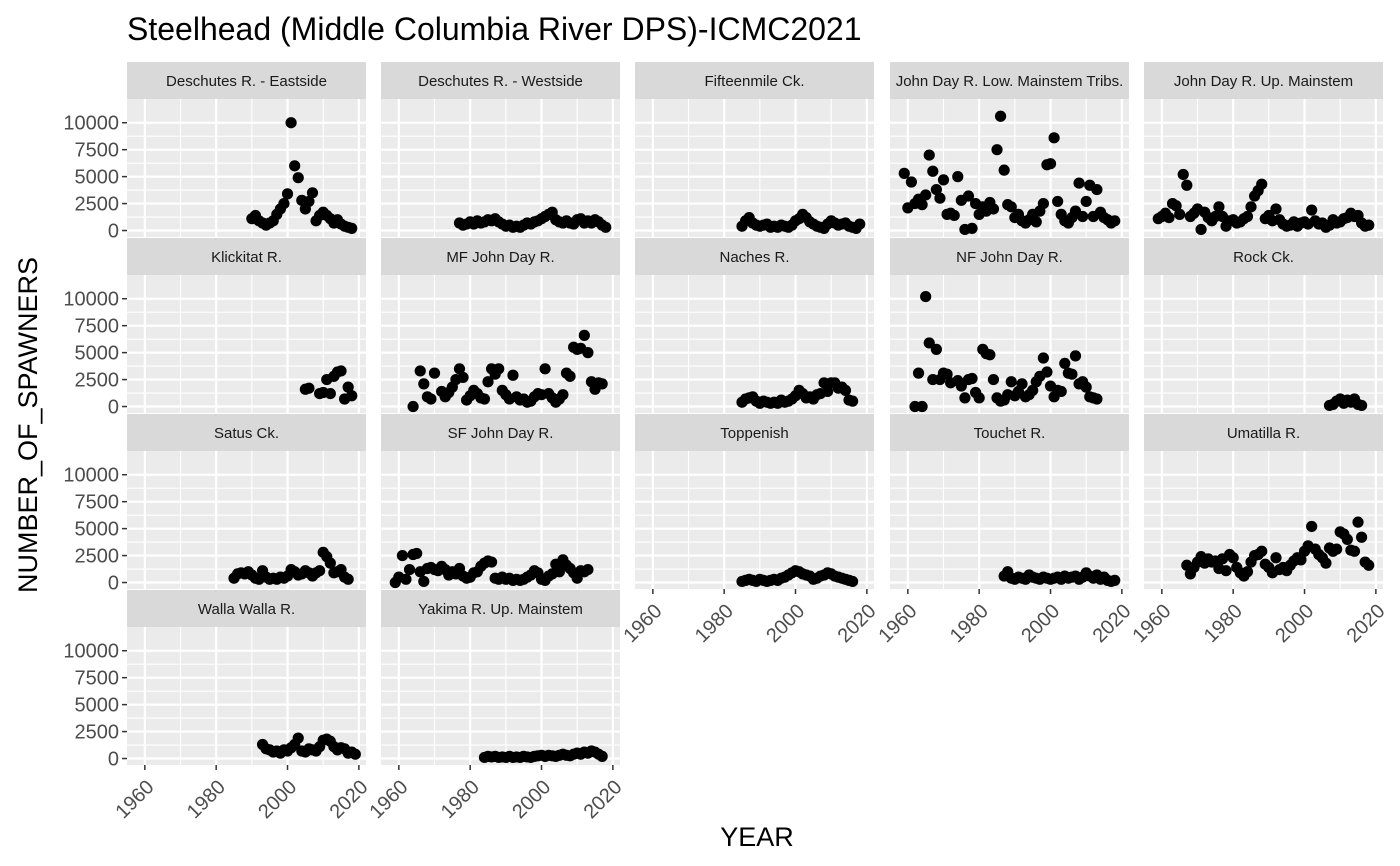 The width and height of the screenshot is (1400, 866). Describe the element at coordinates (246, 81) in the screenshot. I see `facet-strip-label: Deschutes R. - Eastside` at that location.